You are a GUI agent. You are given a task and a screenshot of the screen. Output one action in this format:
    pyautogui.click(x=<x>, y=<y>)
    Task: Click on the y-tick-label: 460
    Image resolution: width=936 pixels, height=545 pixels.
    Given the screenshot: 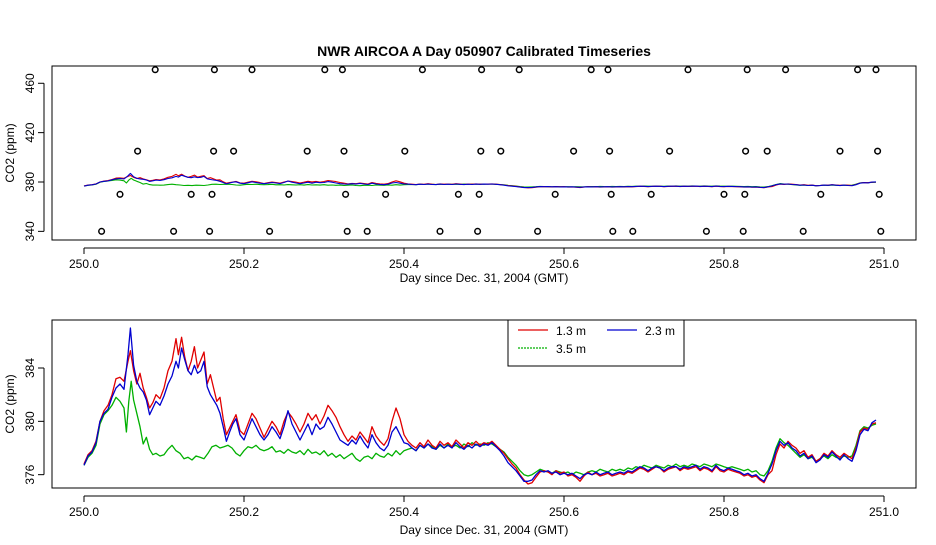 What is the action you would take?
    pyautogui.click(x=30, y=83)
    